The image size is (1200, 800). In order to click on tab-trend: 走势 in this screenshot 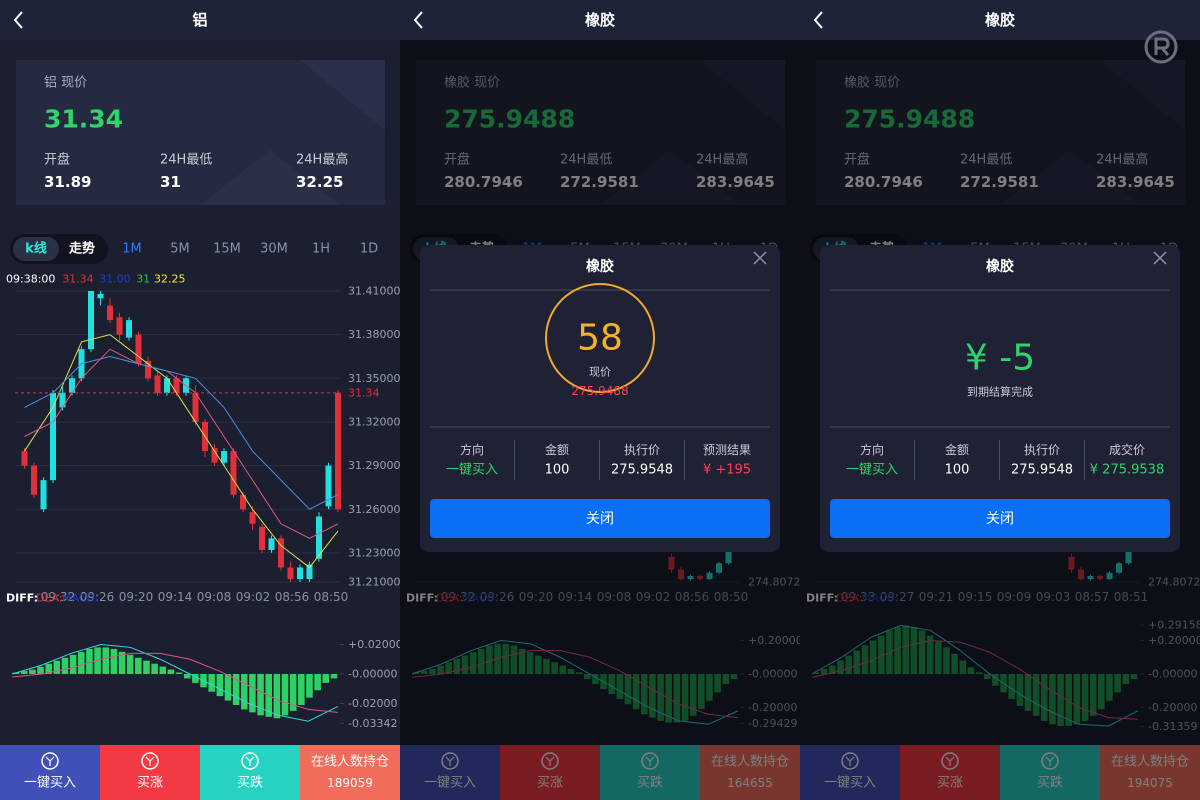, I will do `click(82, 249)`.